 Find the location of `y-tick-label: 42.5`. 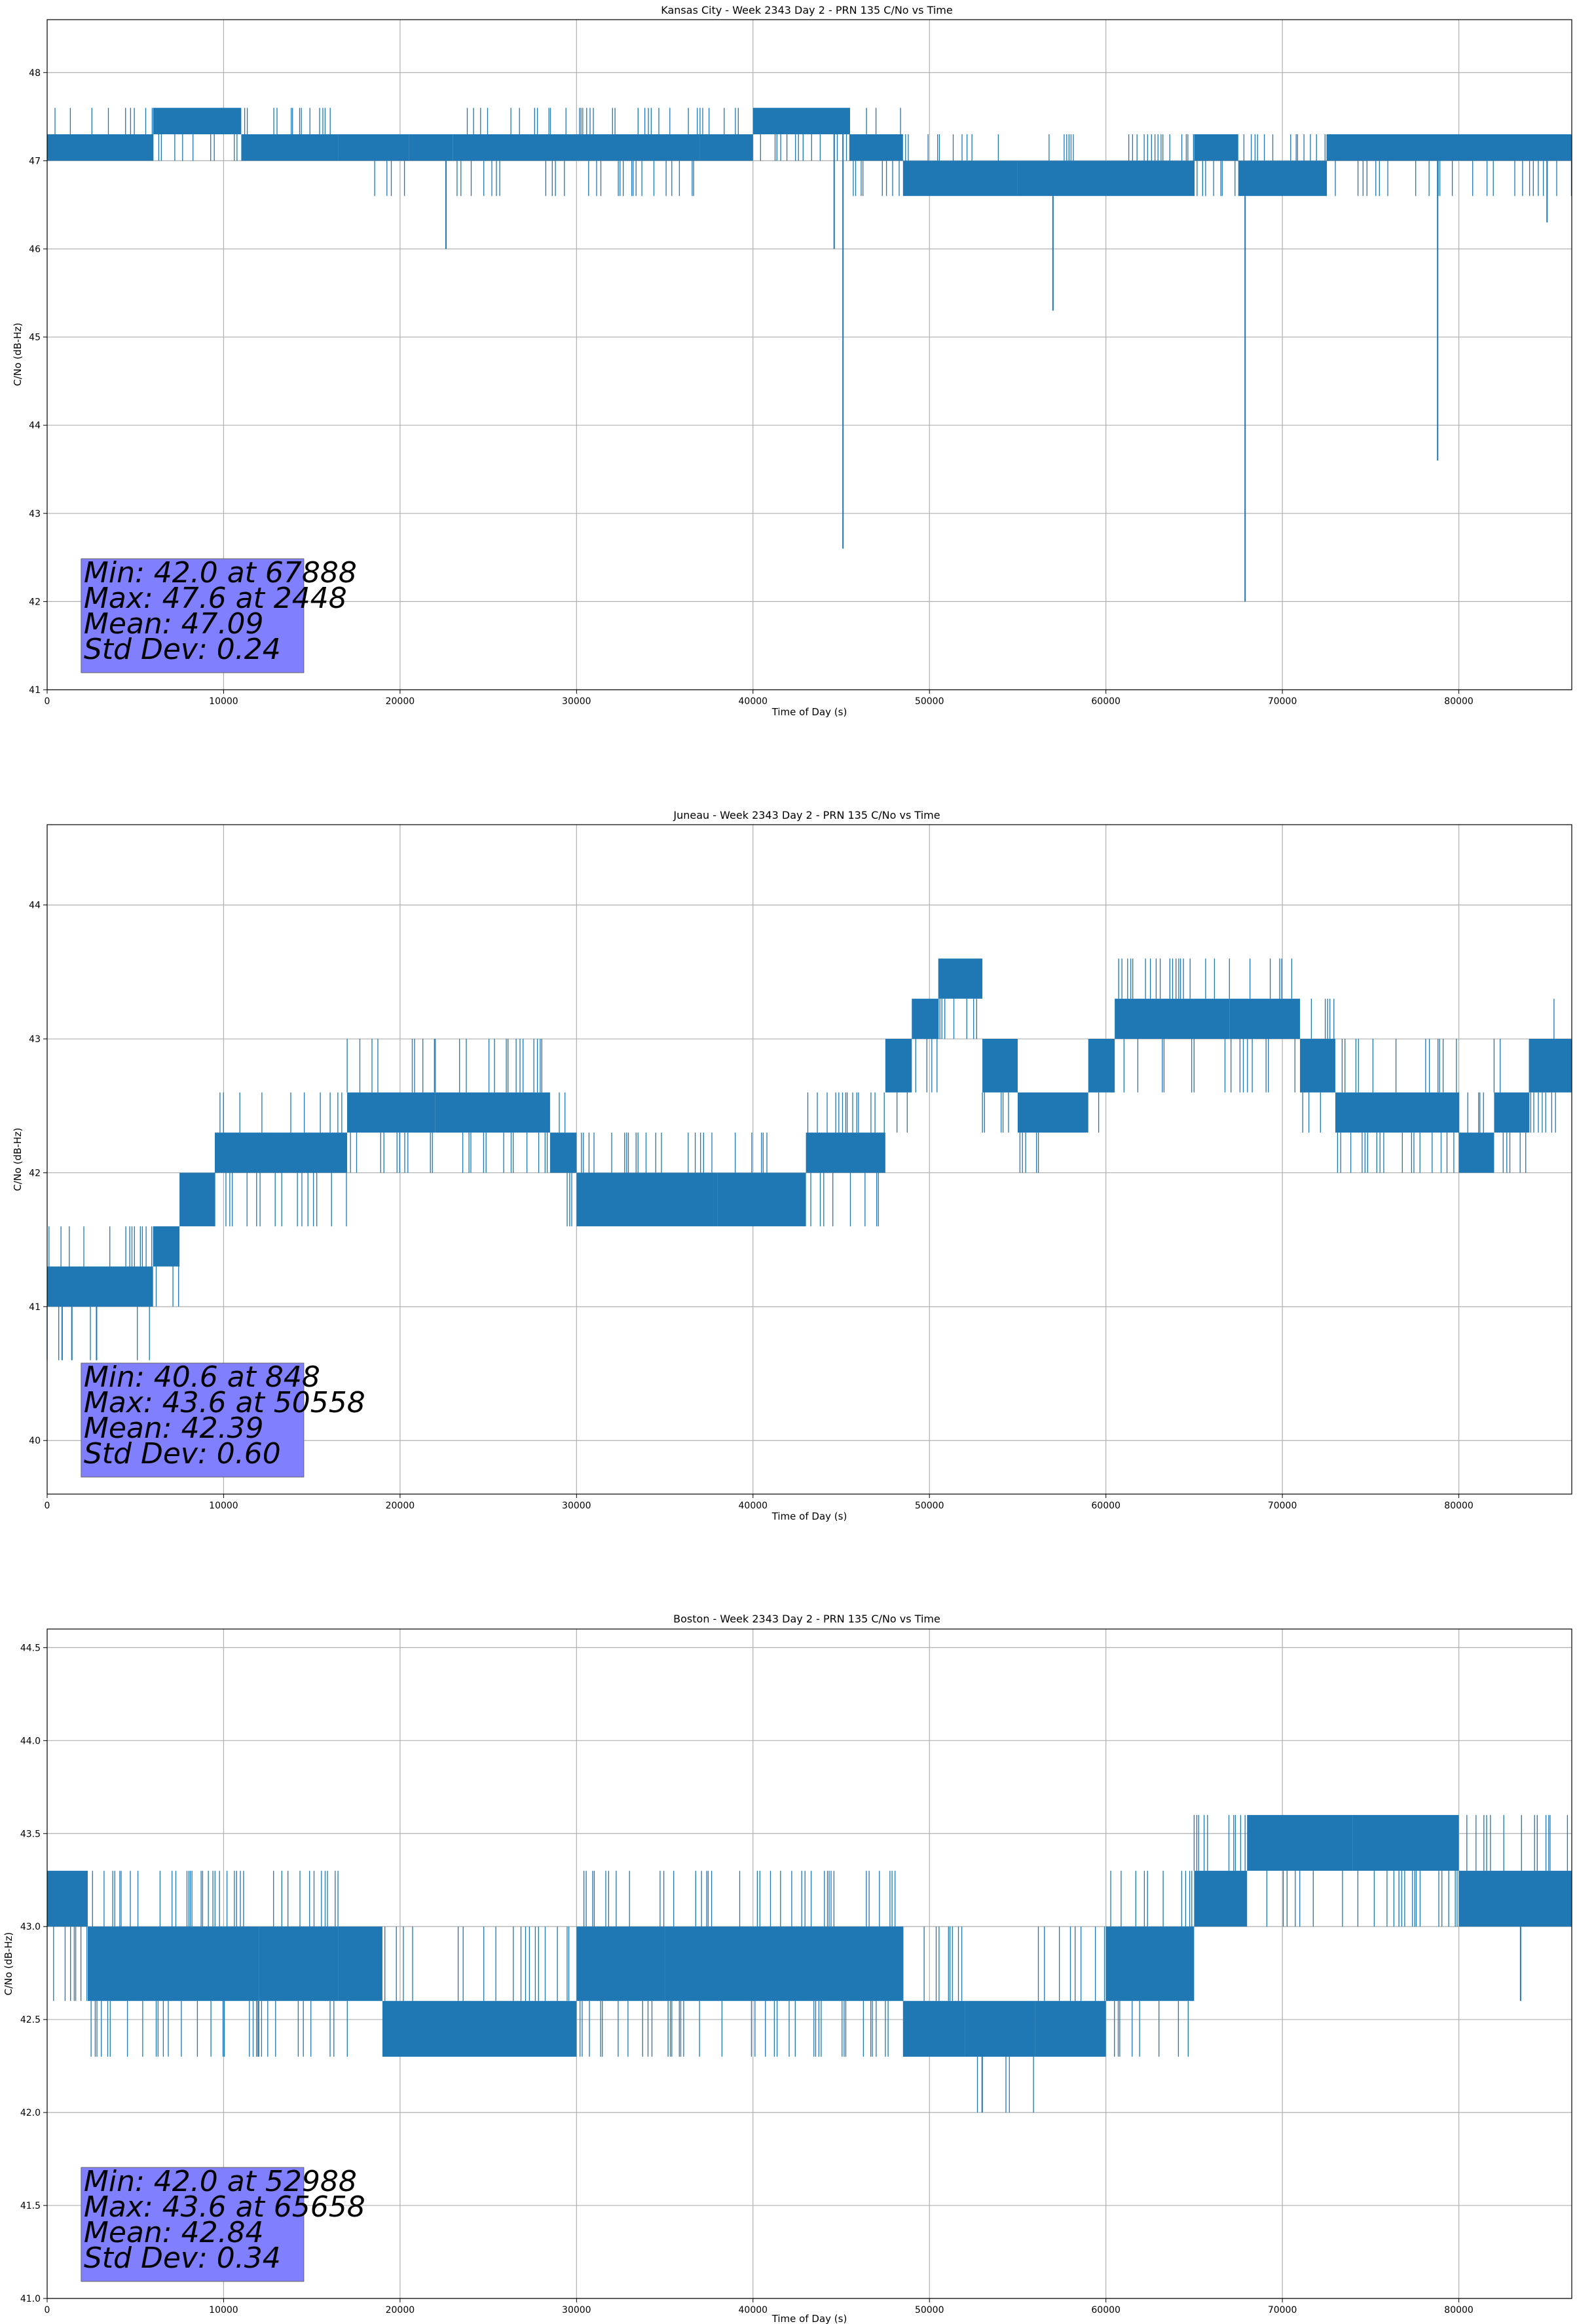

y-tick-label: 42.5 is located at coordinates (30, 2020).